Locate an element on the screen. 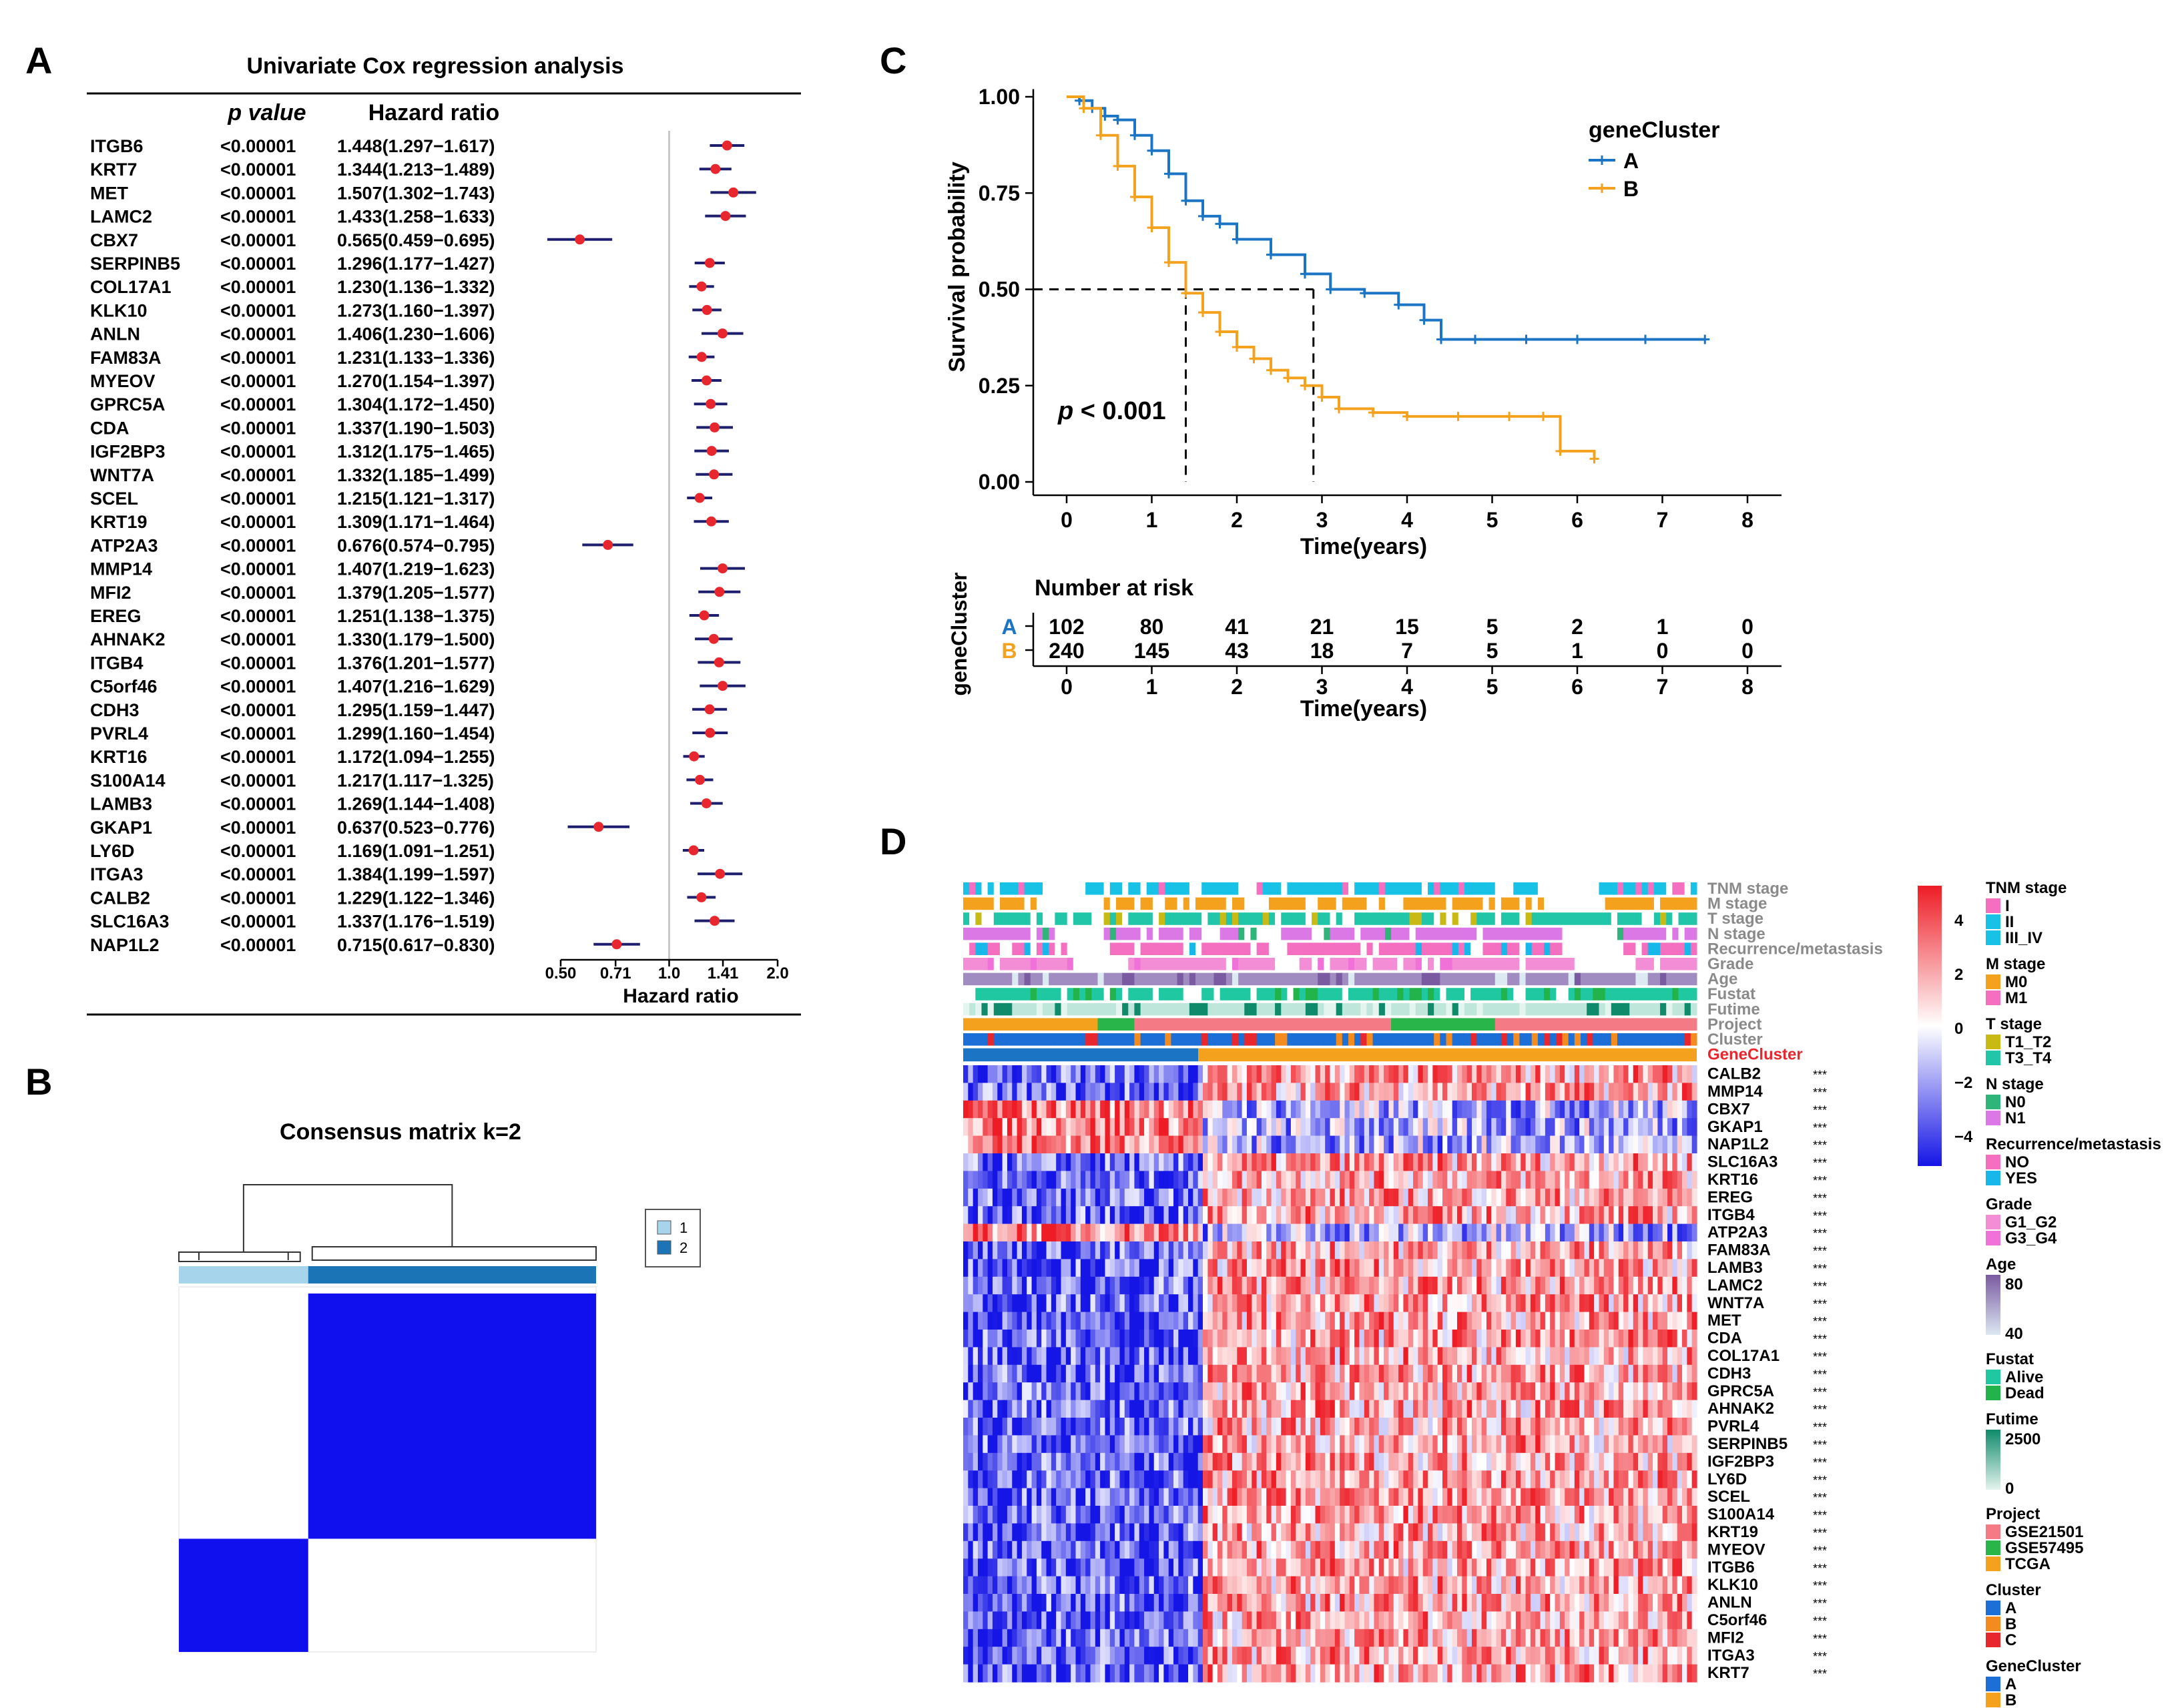 Image resolution: width=2174 pixels, height=1708 pixels. forest-hr-text: 1.376(1.201−1.577) is located at coordinates (416, 663).